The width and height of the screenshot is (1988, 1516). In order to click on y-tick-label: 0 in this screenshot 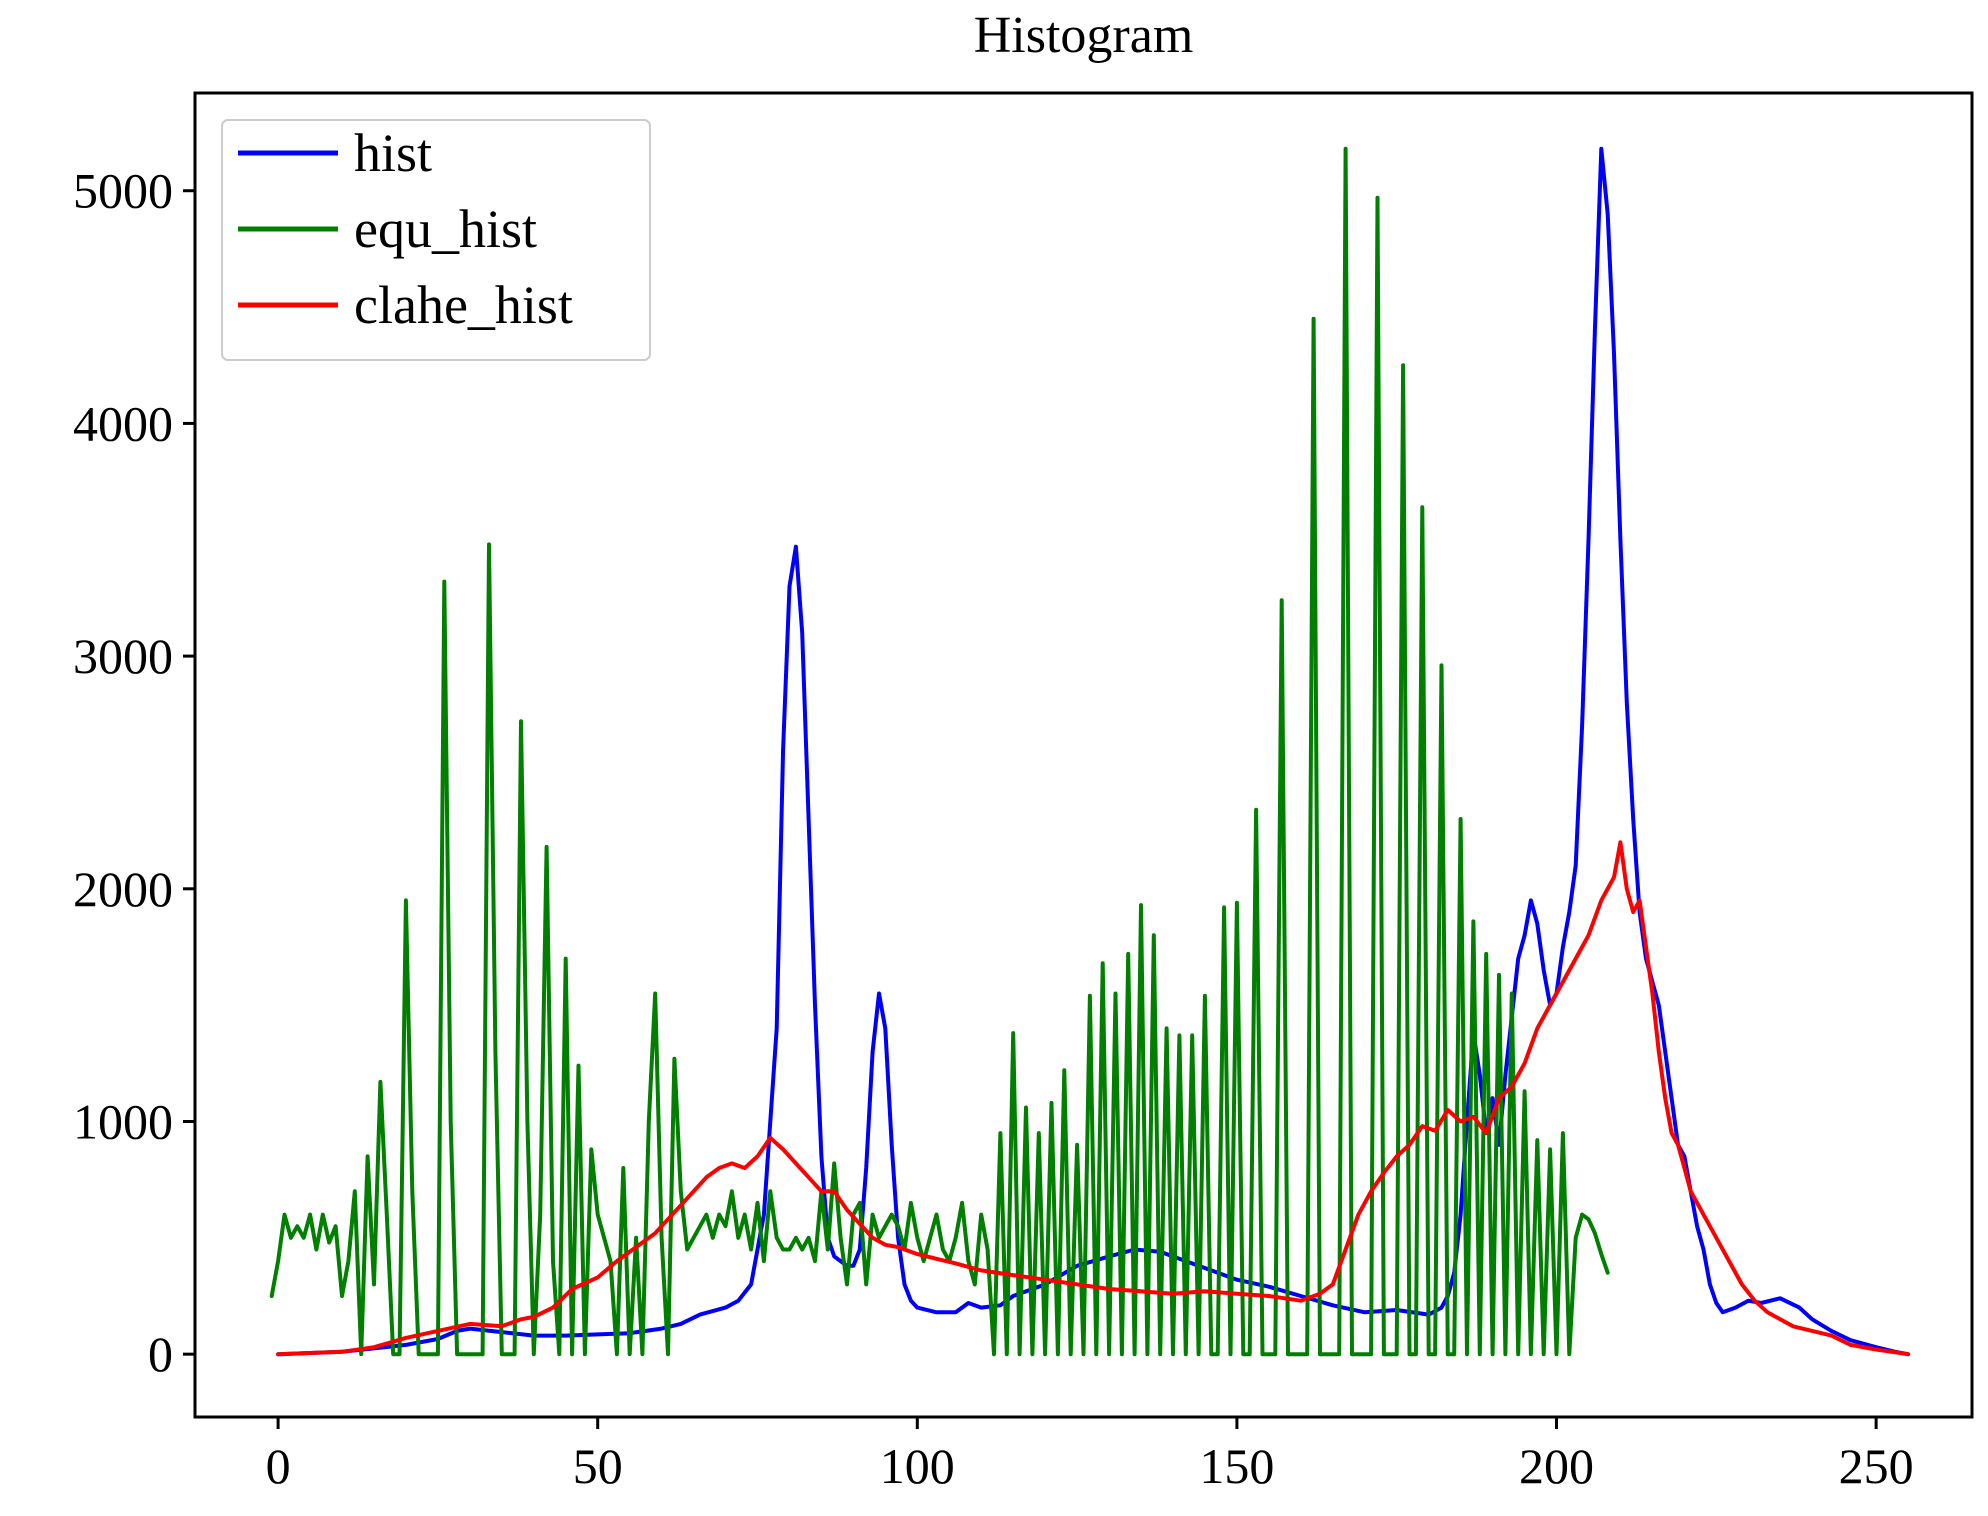, I will do `click(160, 1354)`.